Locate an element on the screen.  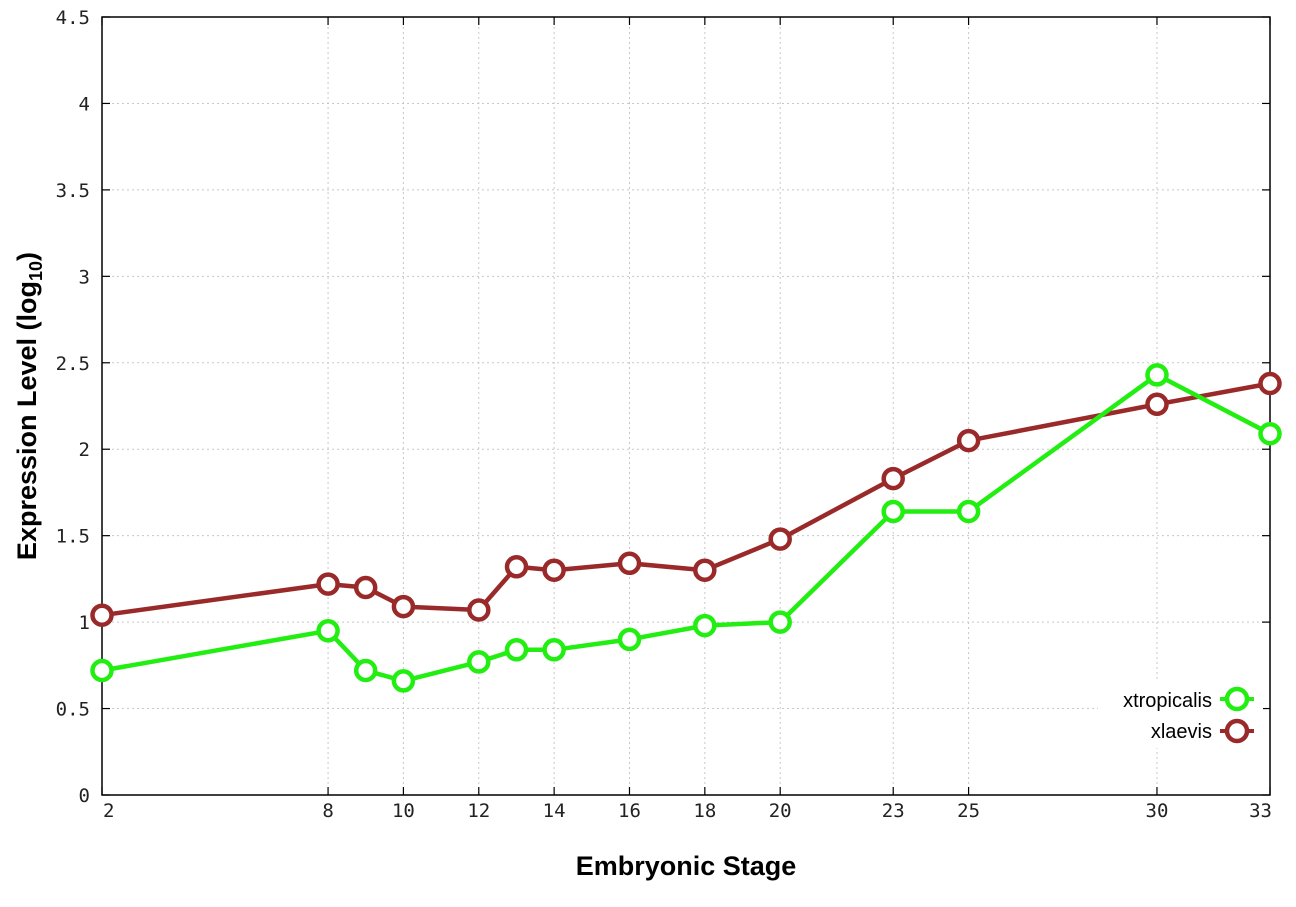
x-tick-label: 20 is located at coordinates (780, 811).